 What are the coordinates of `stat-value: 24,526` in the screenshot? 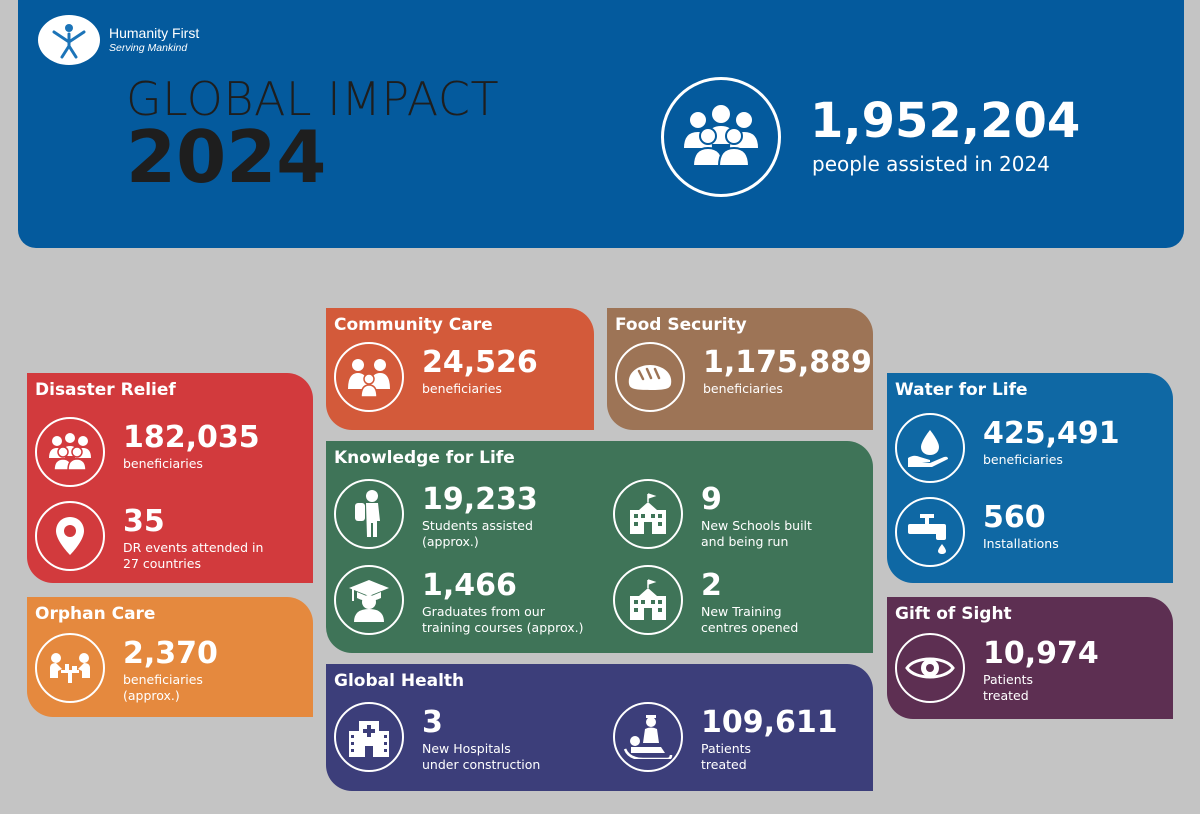 It's located at (480, 362).